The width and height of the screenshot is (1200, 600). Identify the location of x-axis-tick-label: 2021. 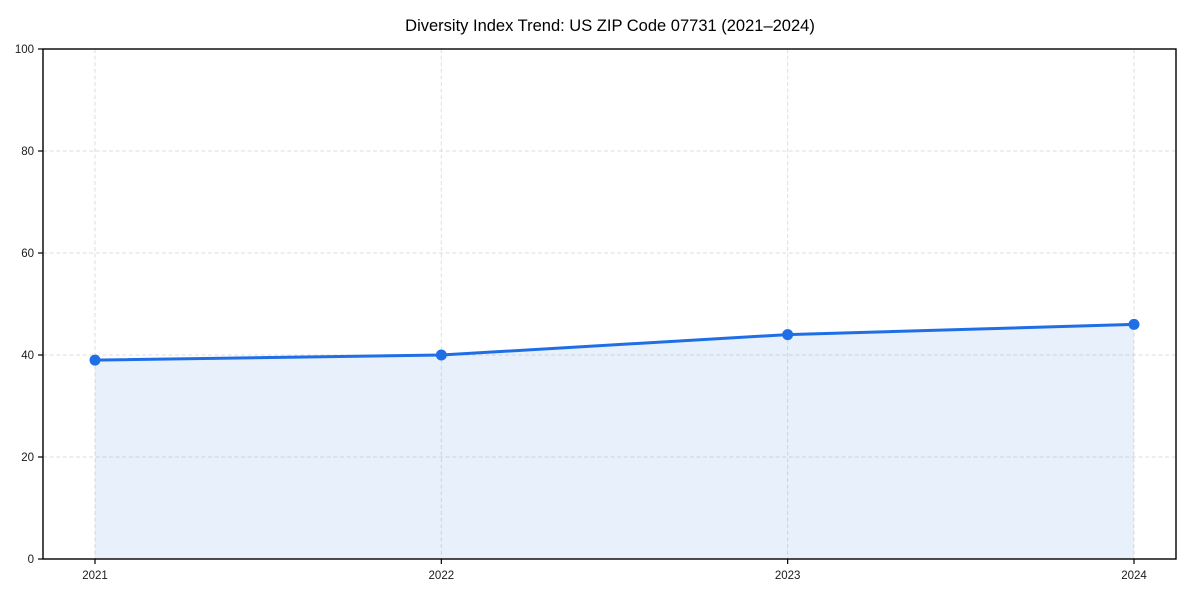
(95, 576).